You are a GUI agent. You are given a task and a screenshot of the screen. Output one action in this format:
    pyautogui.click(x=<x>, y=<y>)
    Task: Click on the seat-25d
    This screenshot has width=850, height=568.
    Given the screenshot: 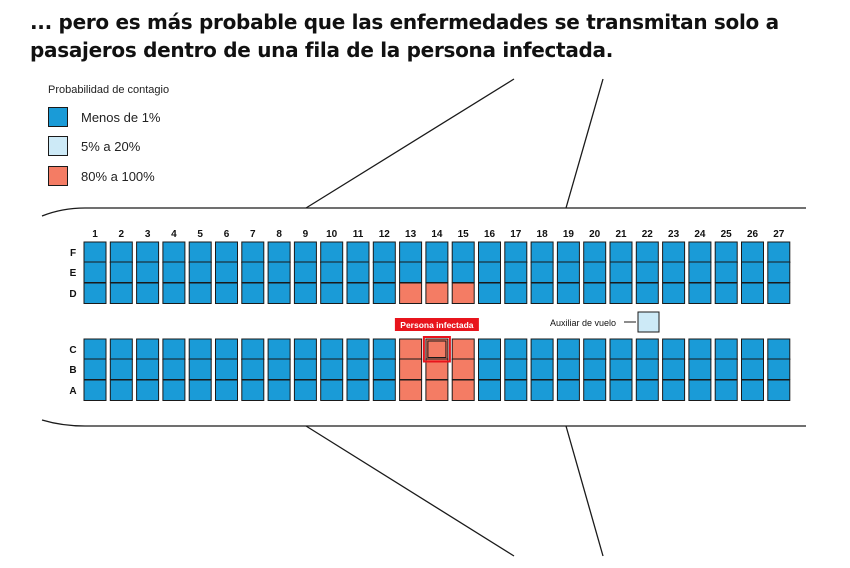 What is the action you would take?
    pyautogui.click(x=726, y=293)
    